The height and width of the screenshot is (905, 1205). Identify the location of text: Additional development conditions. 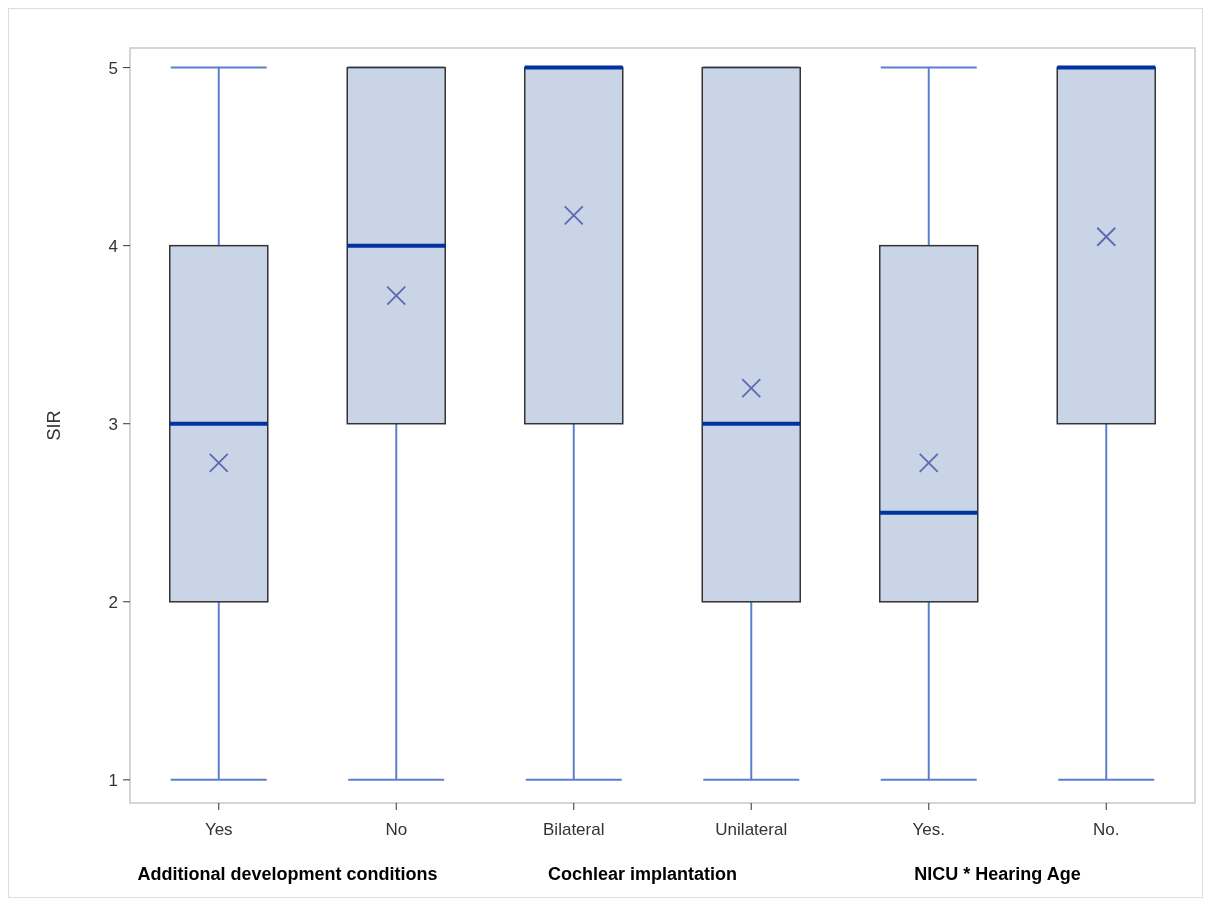
(287, 874).